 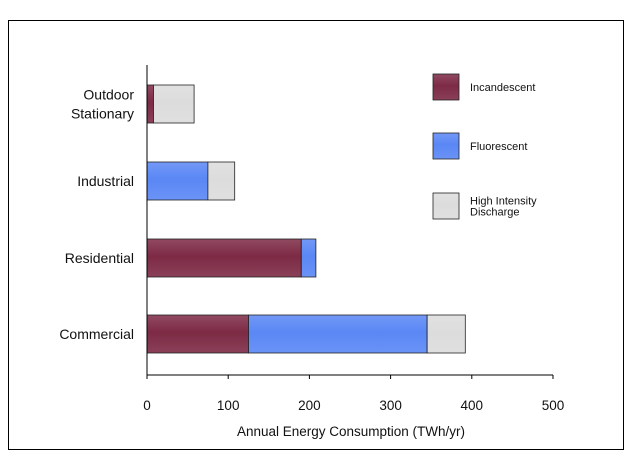 I want to click on legend-label-fluorescent: Fluorescent, so click(x=498, y=147).